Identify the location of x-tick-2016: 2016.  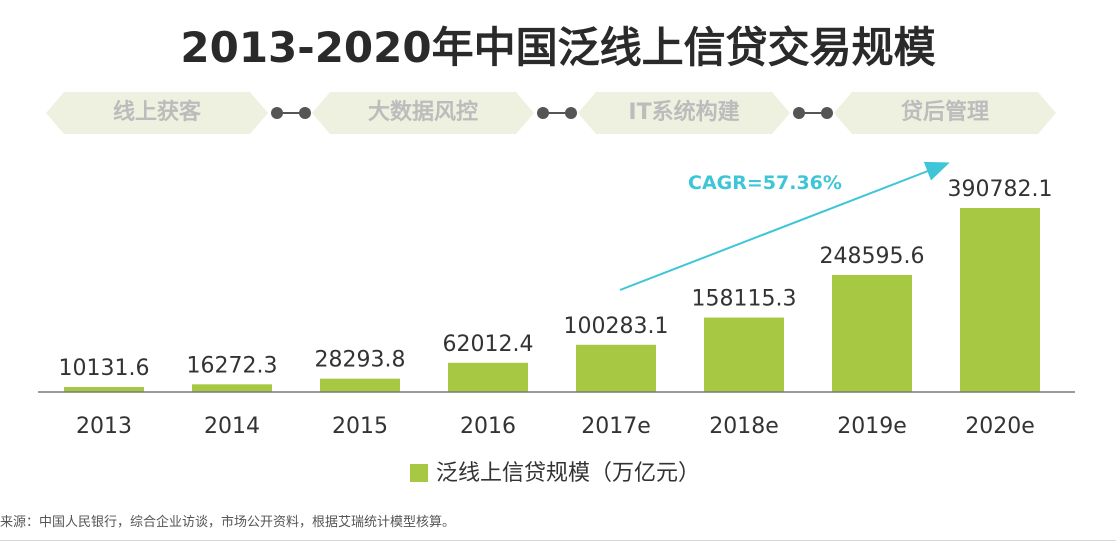
(488, 426).